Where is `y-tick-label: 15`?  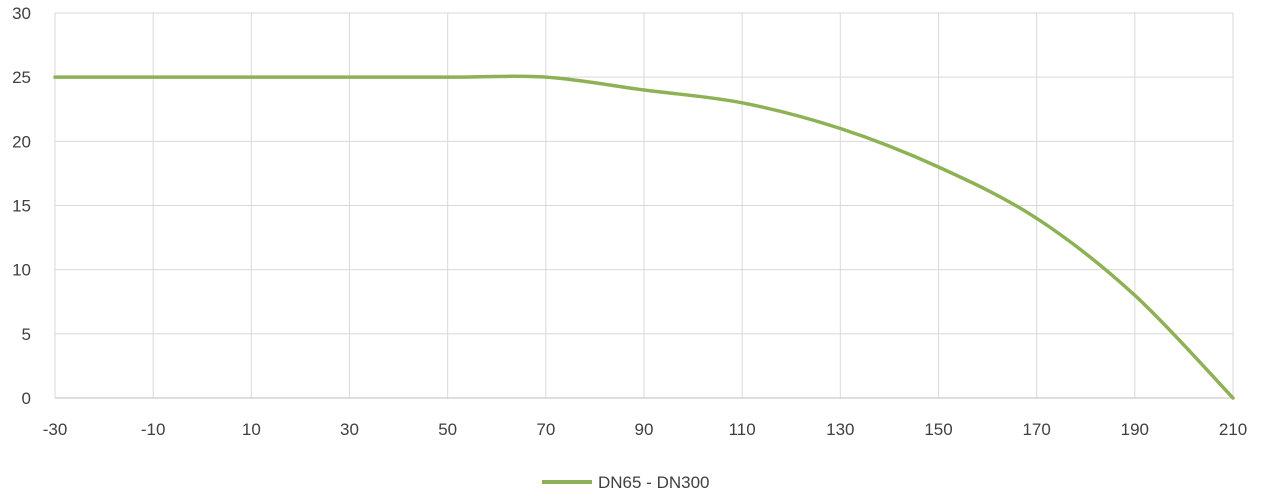 y-tick-label: 15 is located at coordinates (21, 206).